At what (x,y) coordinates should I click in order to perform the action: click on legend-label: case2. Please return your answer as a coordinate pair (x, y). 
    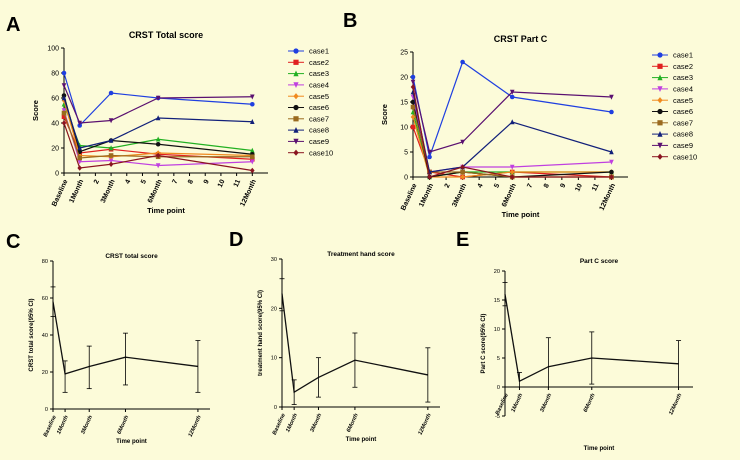
    Looking at the image, I should click on (683, 66).